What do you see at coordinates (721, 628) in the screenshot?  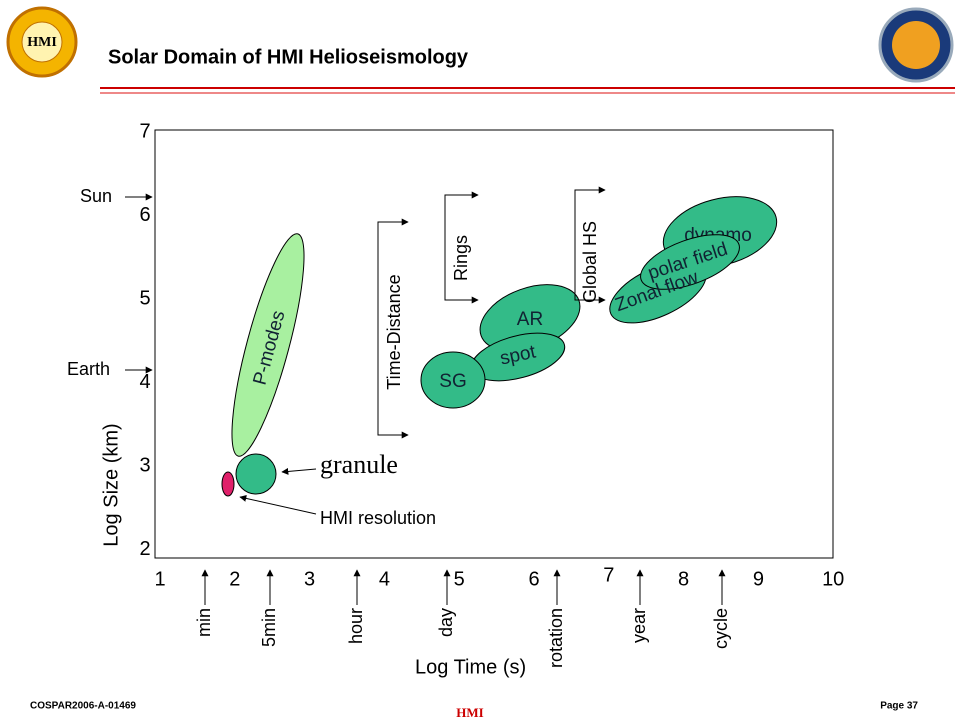 I see `time-marker: cycle` at bounding box center [721, 628].